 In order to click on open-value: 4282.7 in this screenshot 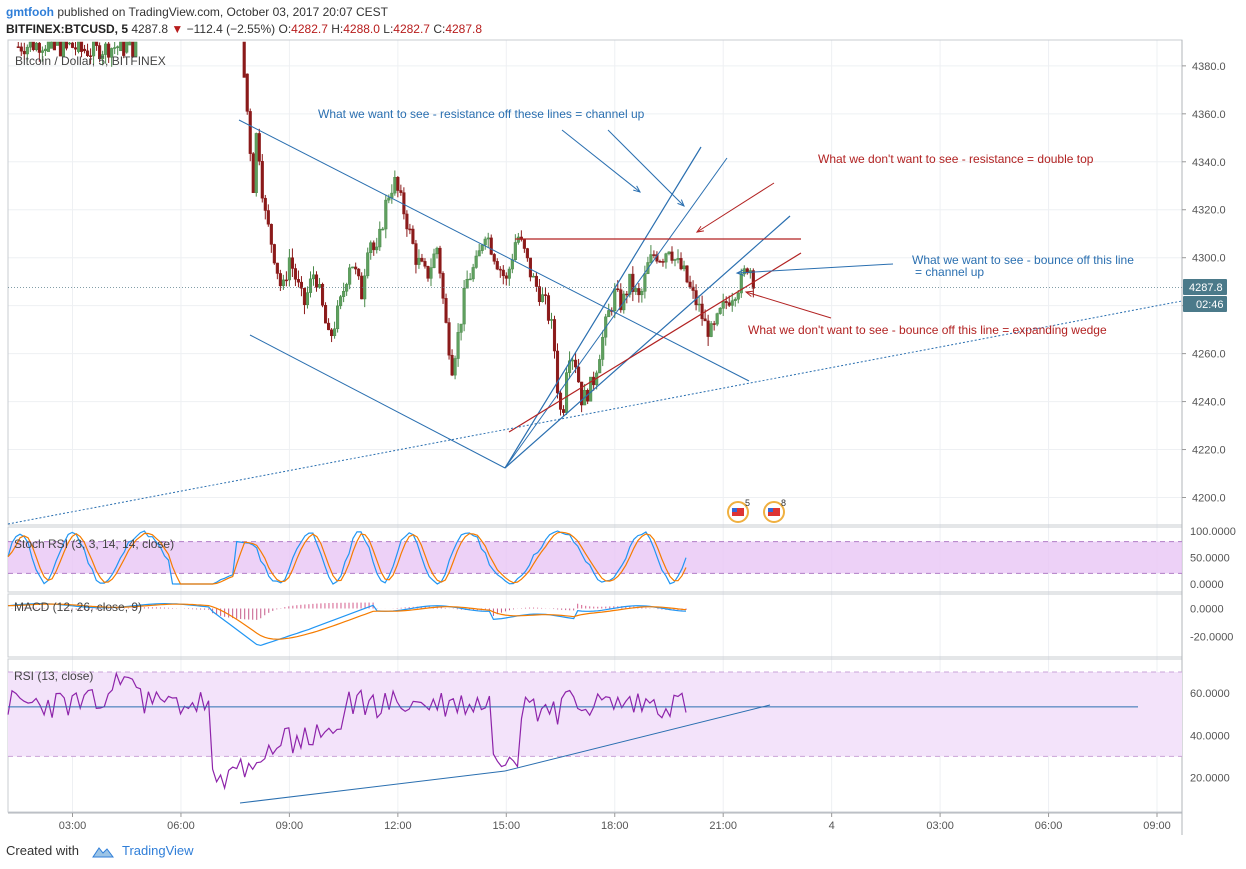, I will do `click(309, 29)`.